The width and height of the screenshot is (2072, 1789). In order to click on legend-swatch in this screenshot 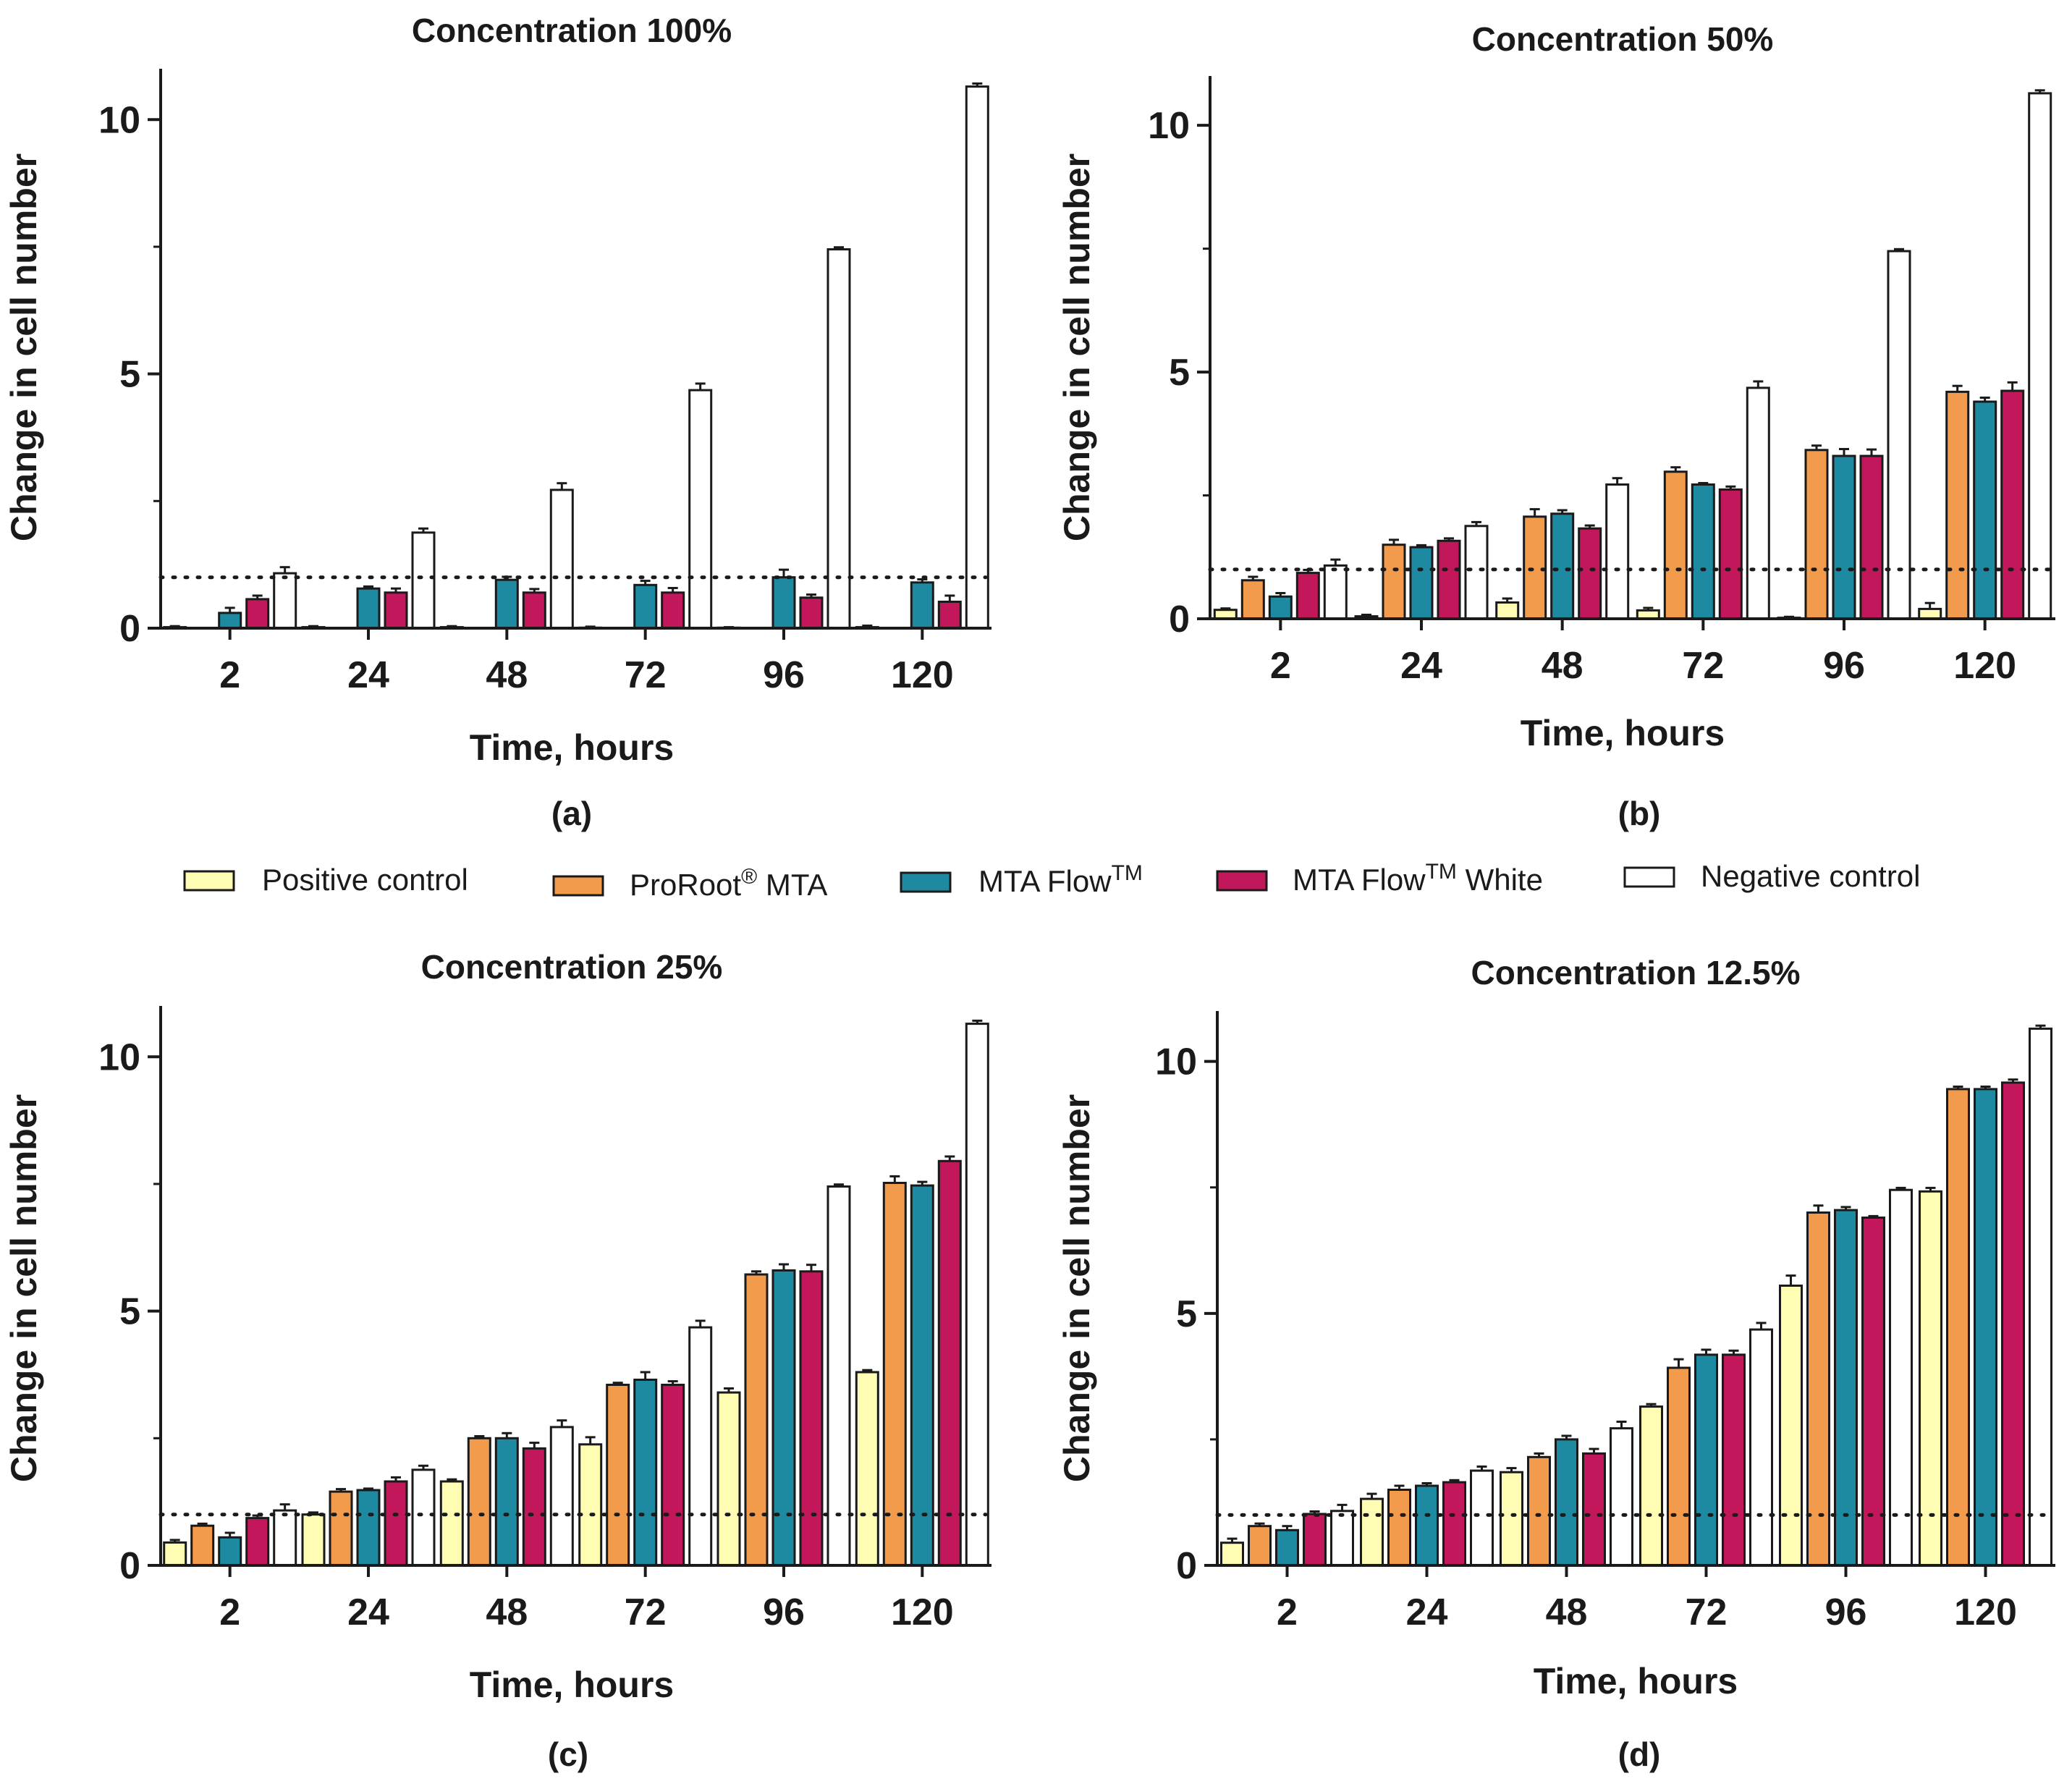, I will do `click(1242, 881)`.